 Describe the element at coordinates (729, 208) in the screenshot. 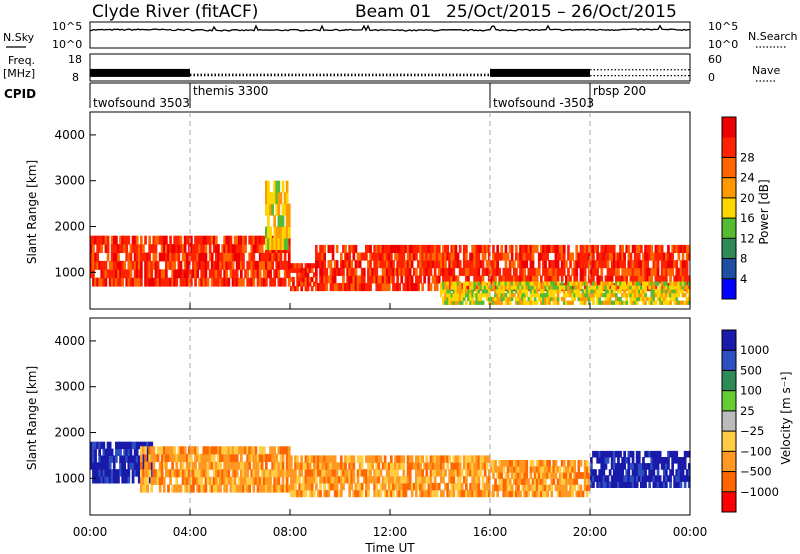

I see `colorbar-frame` at that location.